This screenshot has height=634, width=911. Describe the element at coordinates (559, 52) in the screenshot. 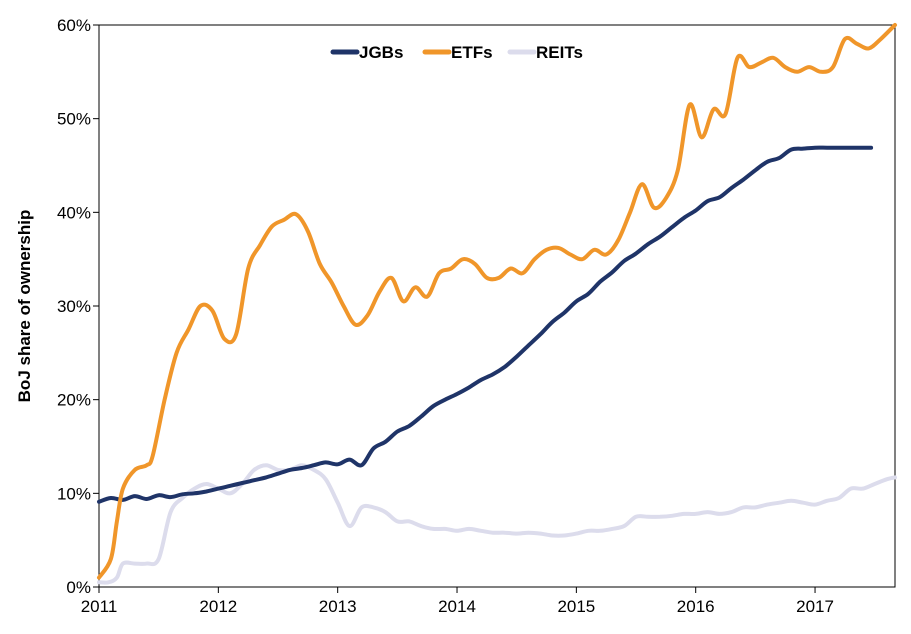

I see `legend-label-reits: REITs` at that location.